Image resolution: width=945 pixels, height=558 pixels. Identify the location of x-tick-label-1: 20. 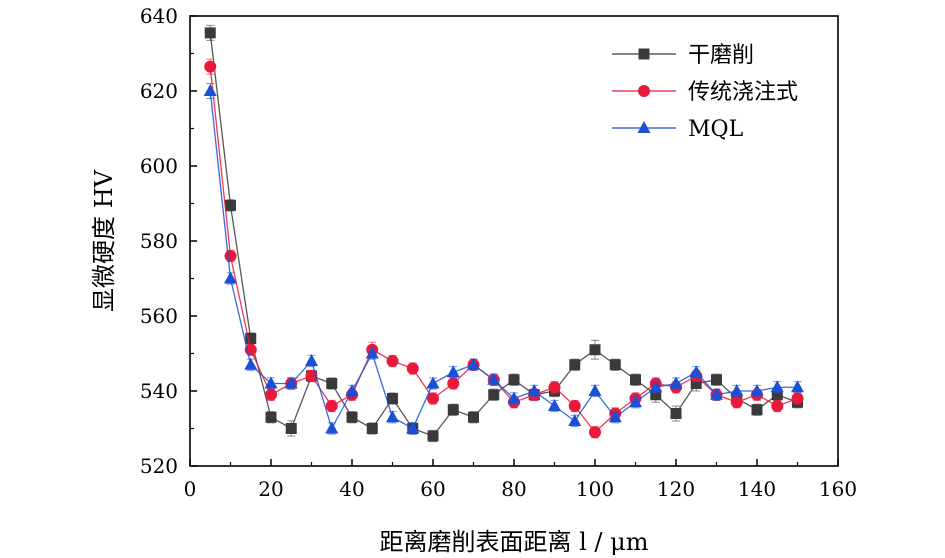
(270, 489).